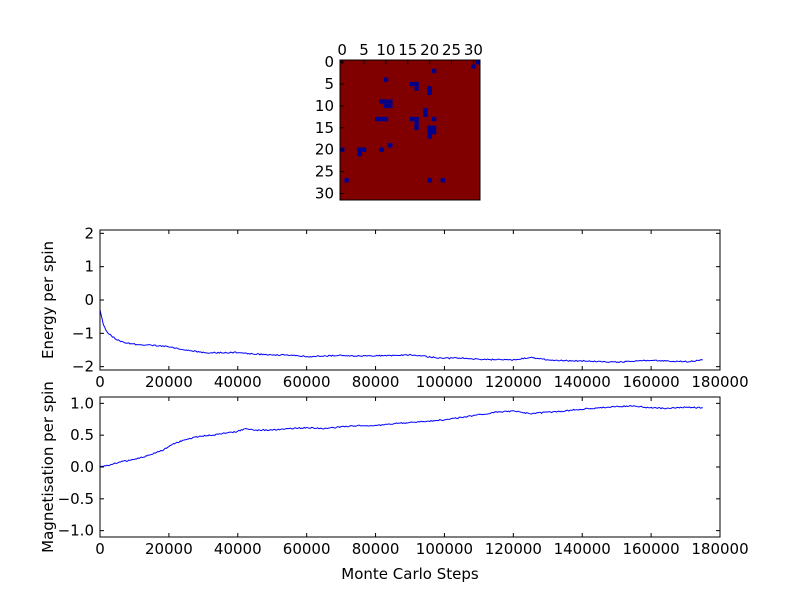  What do you see at coordinates (89, 300) in the screenshot?
I see `y-tick-label: 0` at bounding box center [89, 300].